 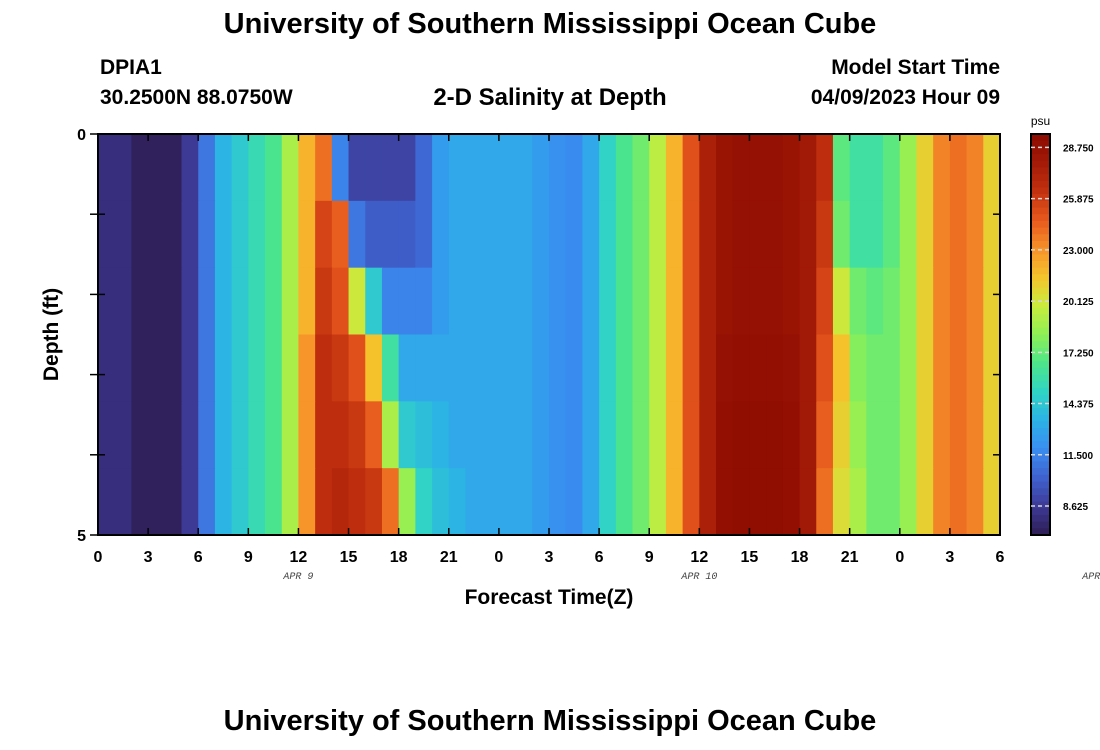 What do you see at coordinates (549, 597) in the screenshot?
I see `x-axis-label: Forecast Time(Z)` at bounding box center [549, 597].